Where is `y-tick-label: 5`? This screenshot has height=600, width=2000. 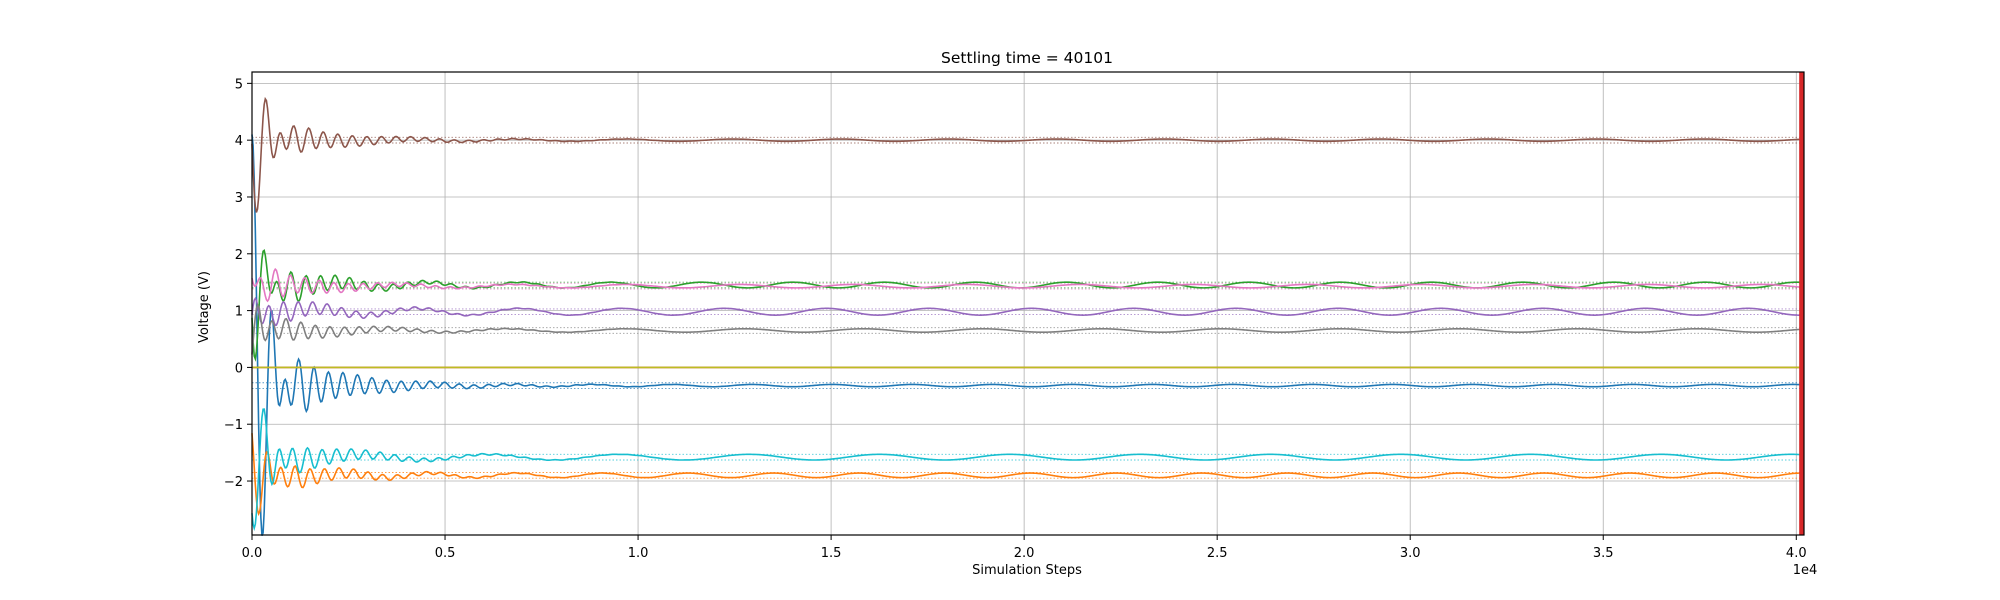 y-tick-label: 5 is located at coordinates (239, 84).